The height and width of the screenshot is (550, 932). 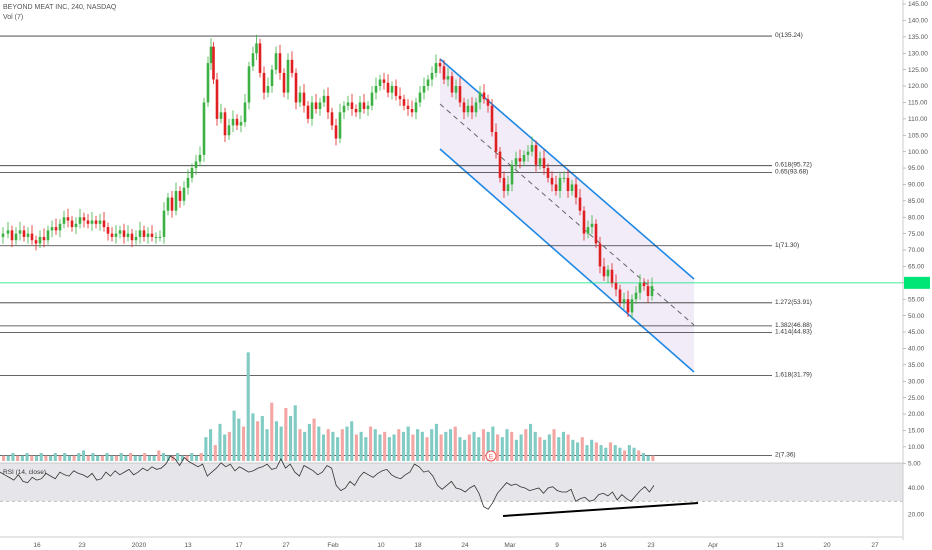 What do you see at coordinates (918, 86) in the screenshot?
I see `price-tick-label: 120.00` at bounding box center [918, 86].